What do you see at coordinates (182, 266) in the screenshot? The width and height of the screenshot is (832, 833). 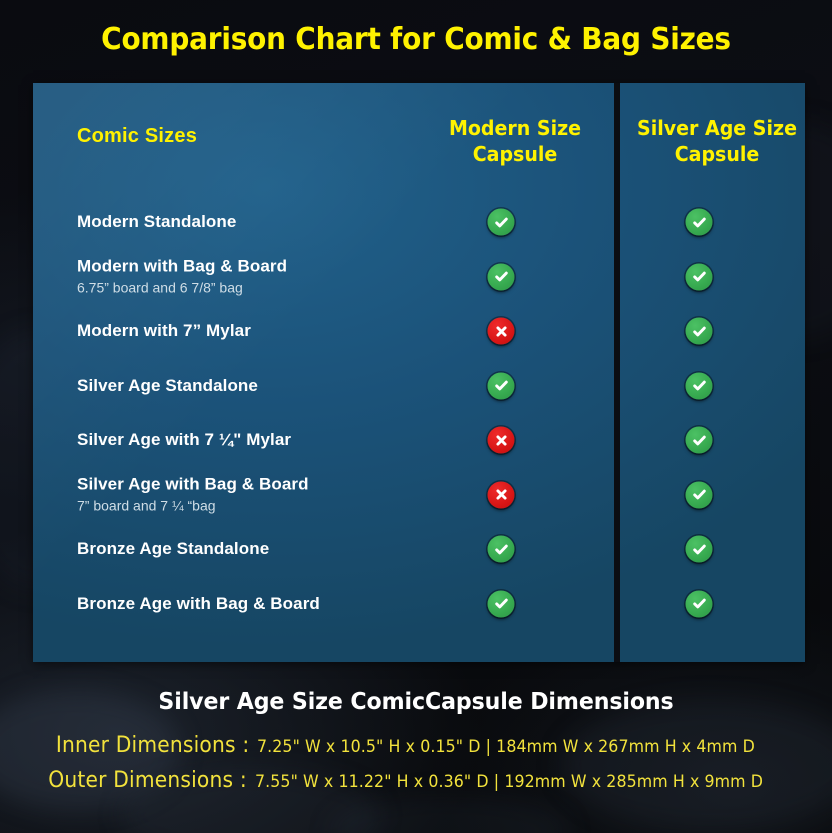 I see `table-row-title: Modern with Bag & Board` at bounding box center [182, 266].